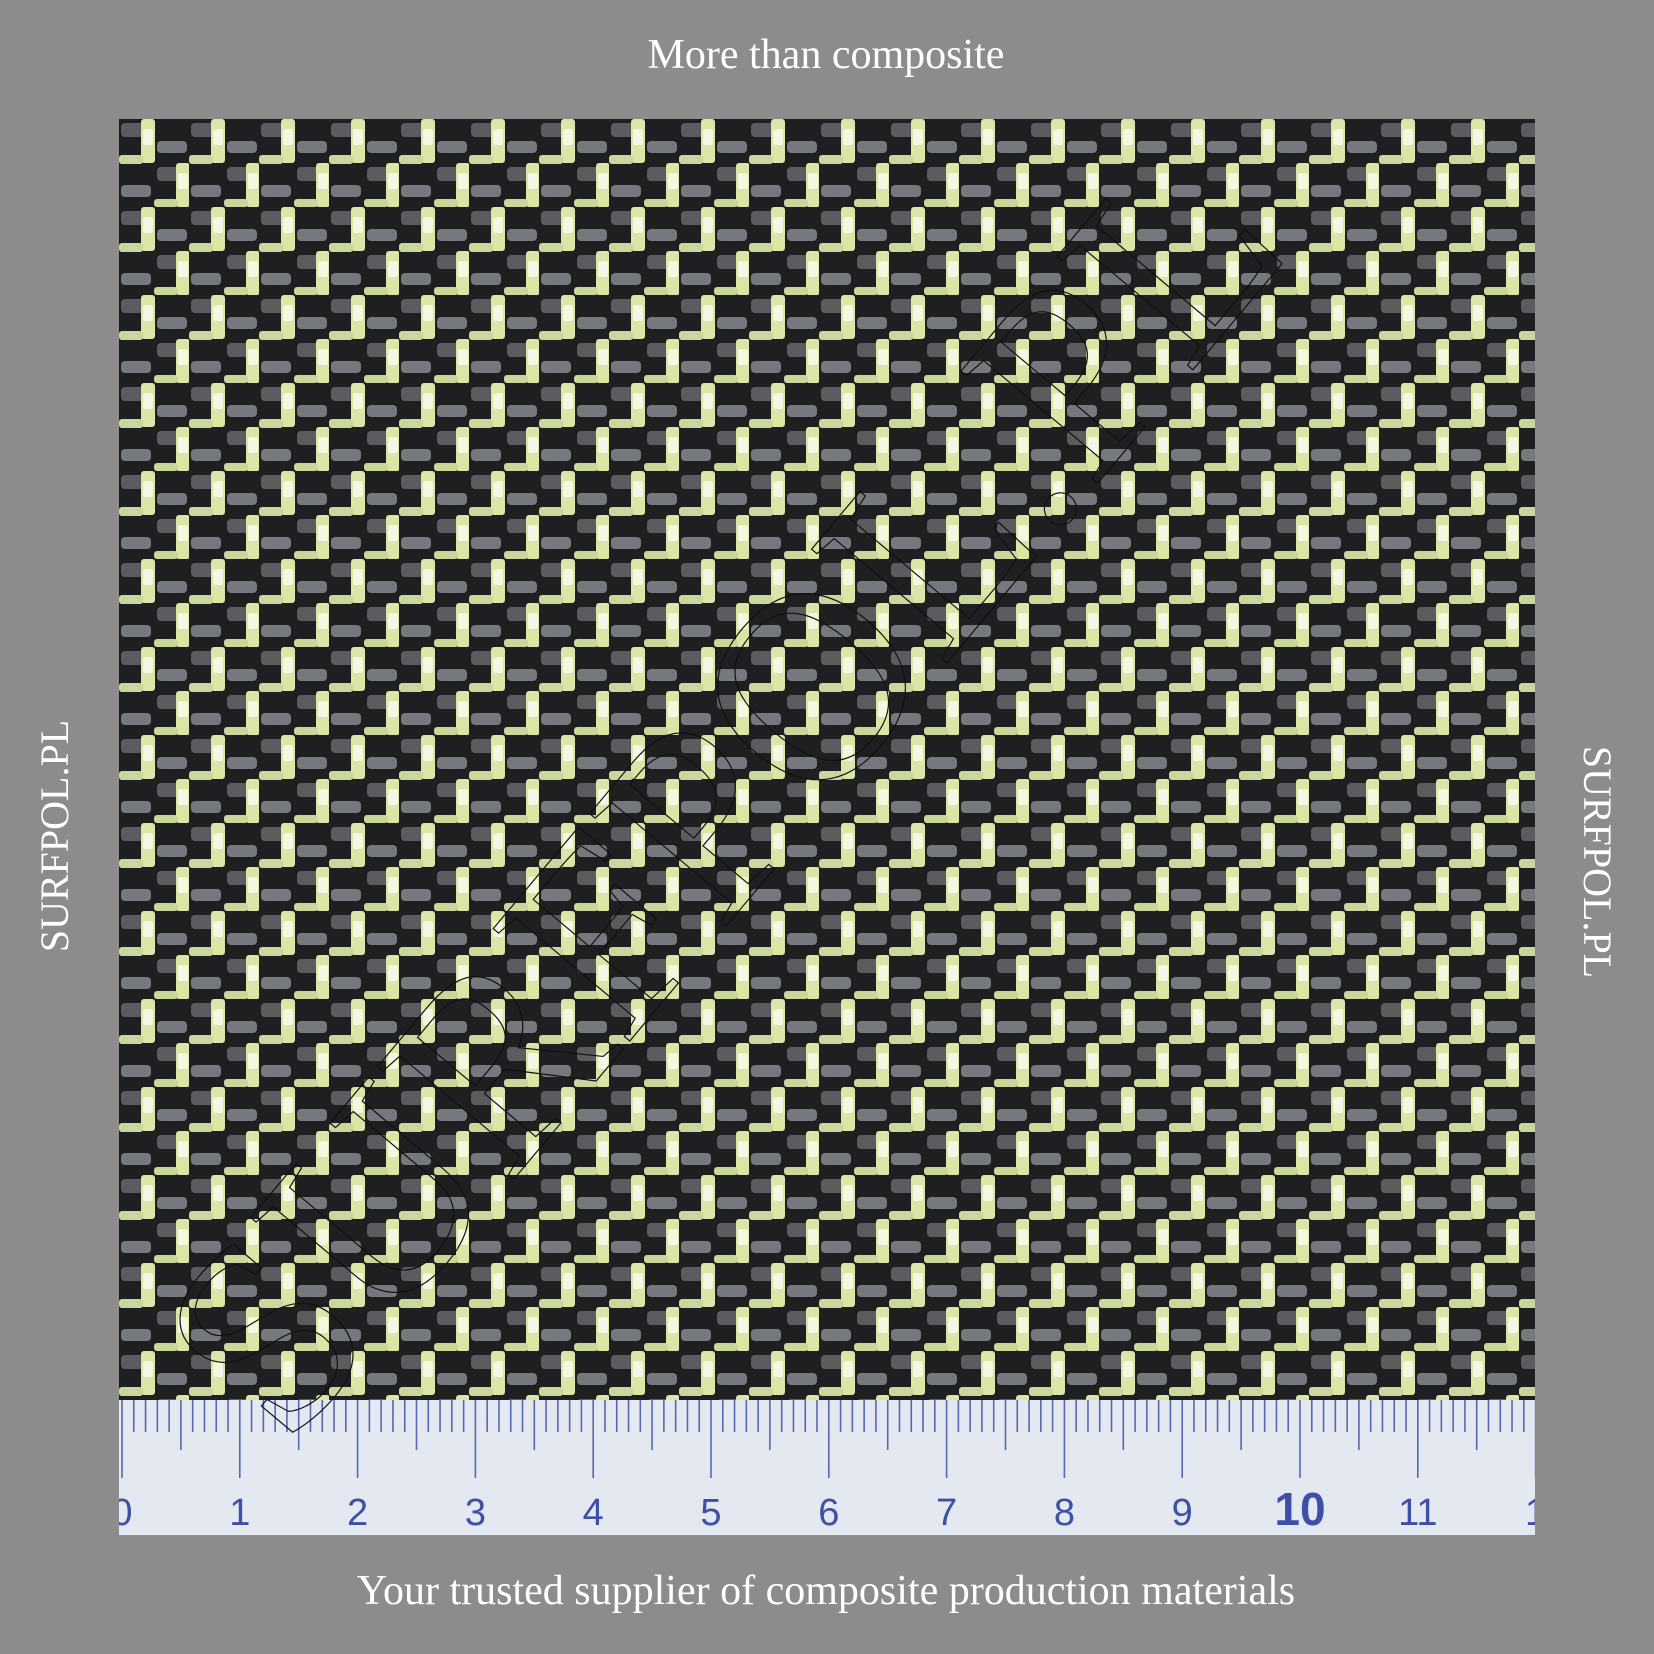 This screenshot has width=1654, height=1654. Describe the element at coordinates (54, 836) in the screenshot. I see `side-label-left: SURFPOL.PL` at that location.